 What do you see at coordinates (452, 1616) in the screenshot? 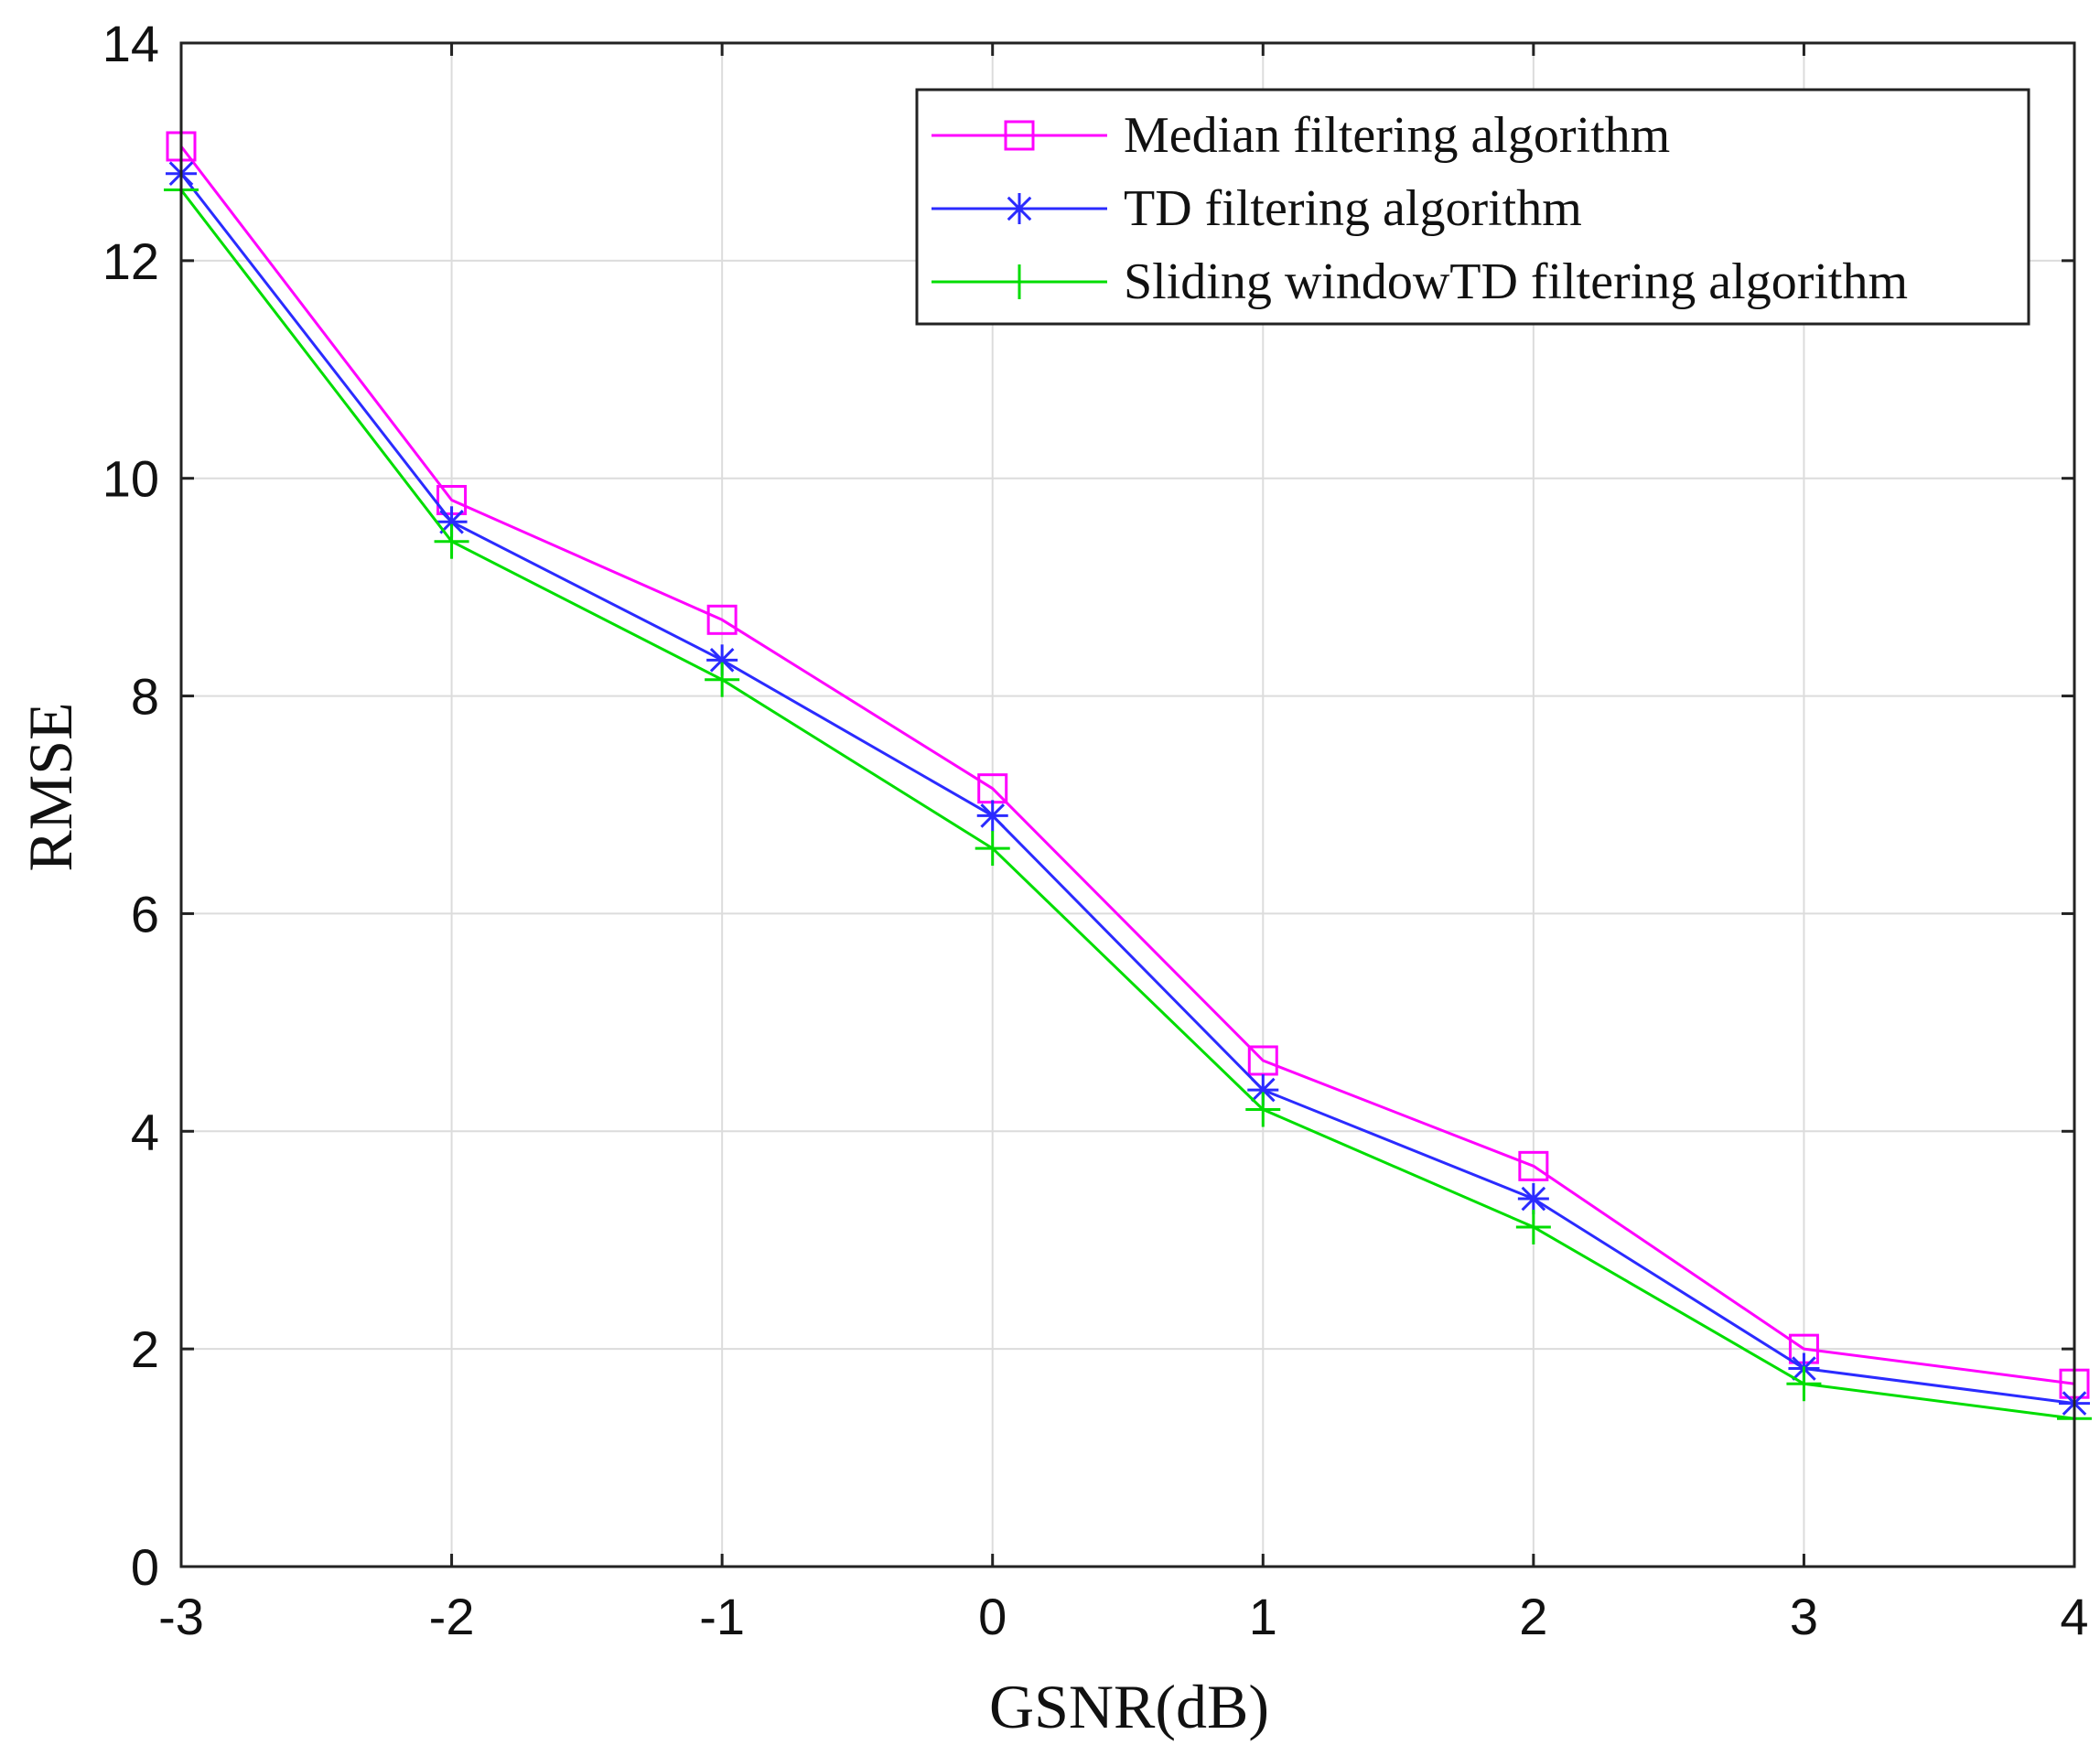
I see `x-tick-label: -2` at bounding box center [452, 1616].